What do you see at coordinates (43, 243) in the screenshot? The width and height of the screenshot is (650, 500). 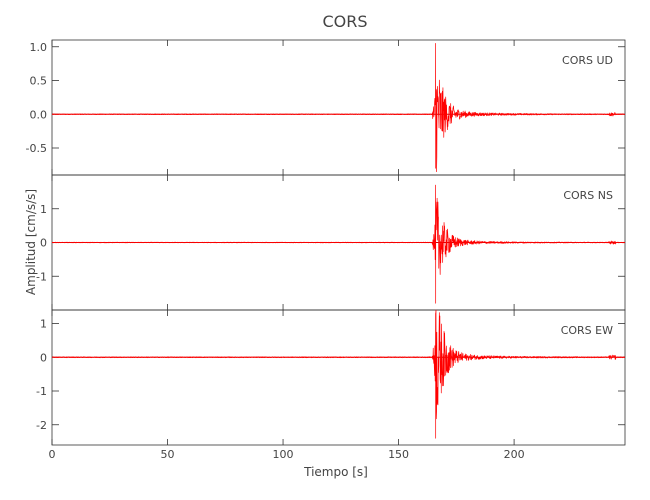 I see `y-tick-label-ns: 0` at bounding box center [43, 243].